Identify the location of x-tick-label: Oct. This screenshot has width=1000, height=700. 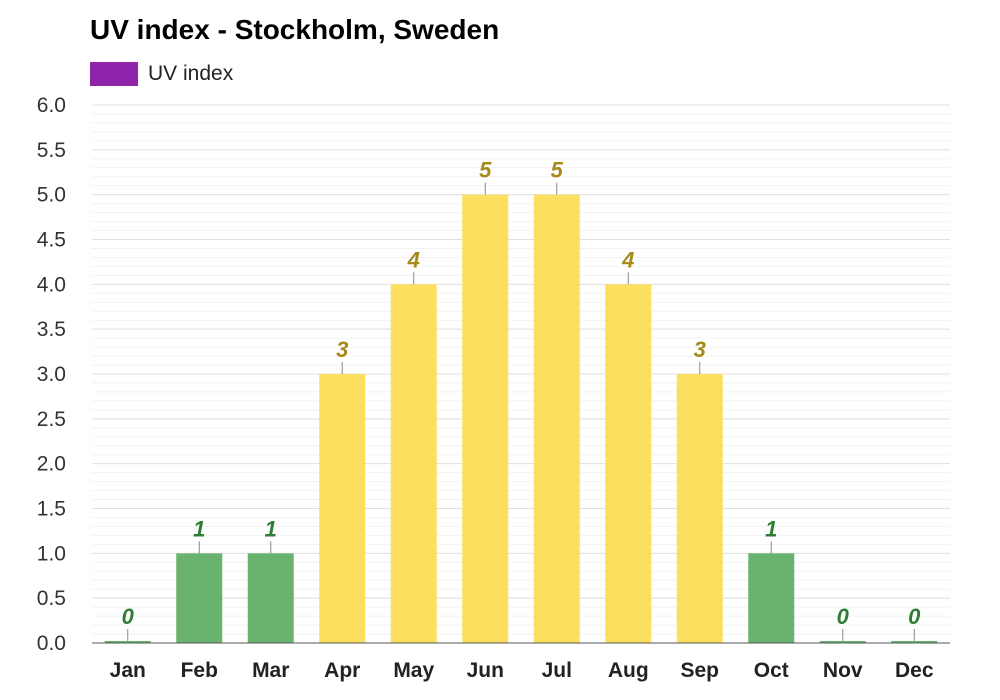
(771, 670).